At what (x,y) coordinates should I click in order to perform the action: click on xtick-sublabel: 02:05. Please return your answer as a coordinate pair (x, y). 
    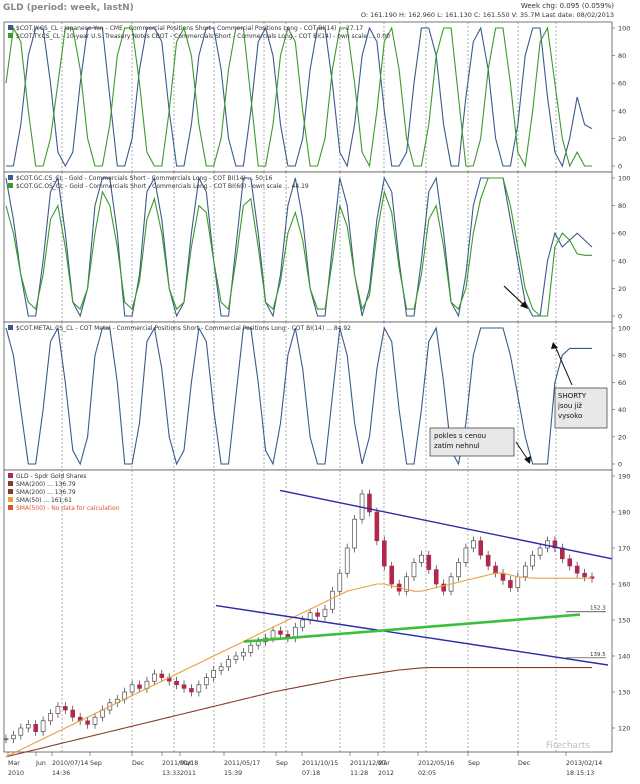
    Looking at the image, I should click on (427, 773).